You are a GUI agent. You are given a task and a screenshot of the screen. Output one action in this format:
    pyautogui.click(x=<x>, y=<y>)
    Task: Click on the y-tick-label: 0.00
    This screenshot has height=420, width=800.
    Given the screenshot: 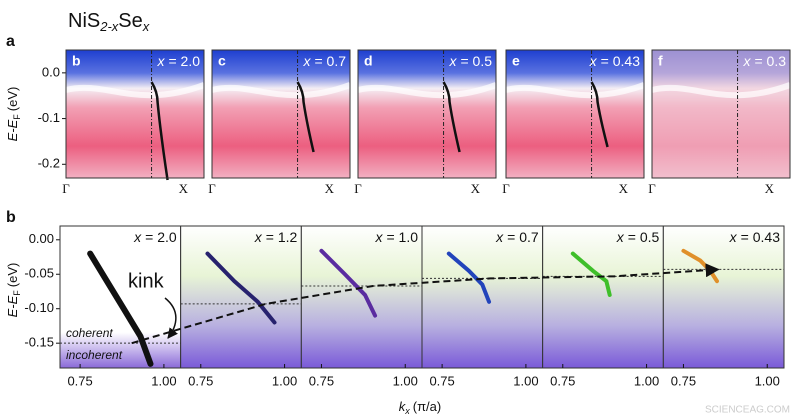 What is the action you would take?
    pyautogui.click(x=41, y=238)
    